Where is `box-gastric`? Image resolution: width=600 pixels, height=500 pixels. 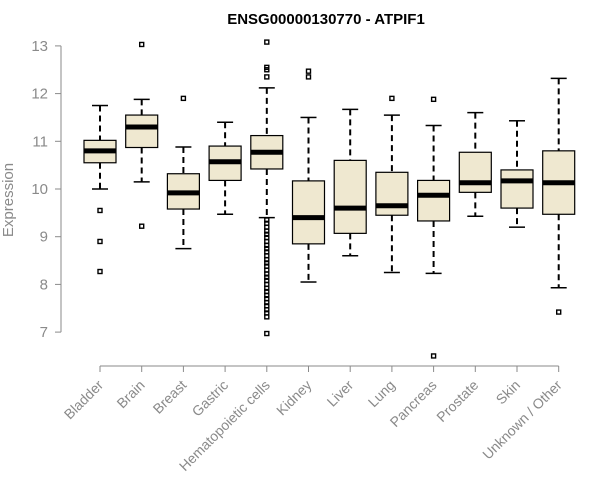
box-gastric is located at coordinates (225, 168).